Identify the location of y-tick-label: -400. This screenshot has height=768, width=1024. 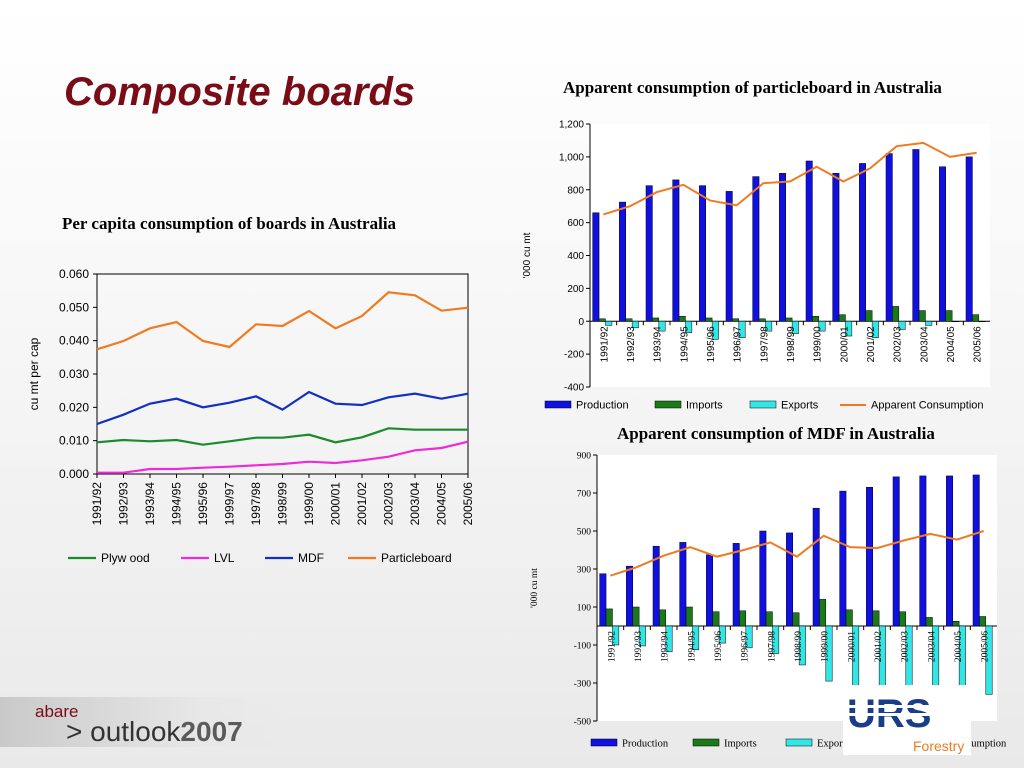
(574, 388).